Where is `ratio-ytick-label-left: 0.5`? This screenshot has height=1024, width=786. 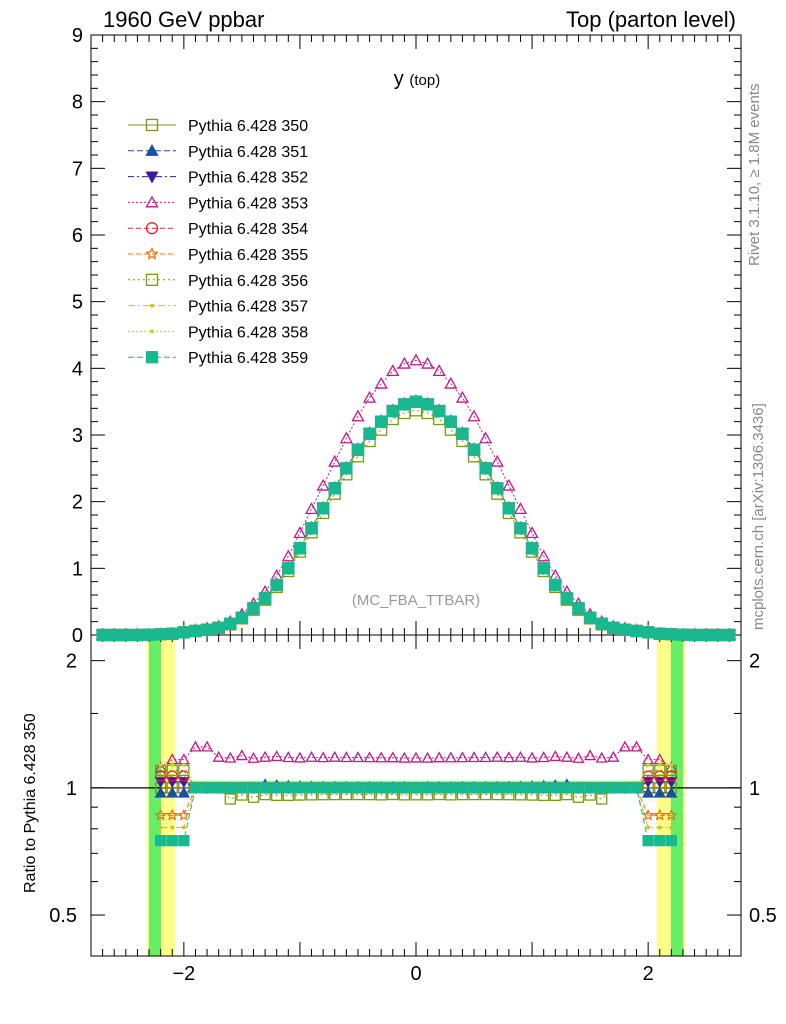
ratio-ytick-label-left: 0.5 is located at coordinates (63, 916).